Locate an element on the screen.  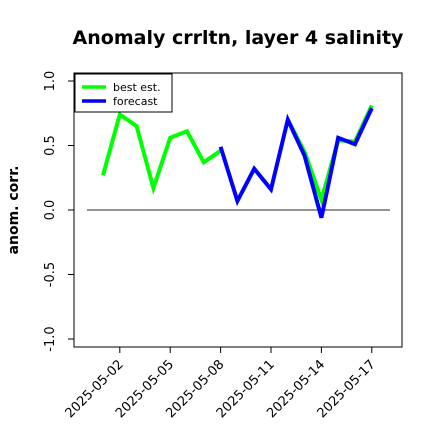
legend-box is located at coordinates (123, 93).